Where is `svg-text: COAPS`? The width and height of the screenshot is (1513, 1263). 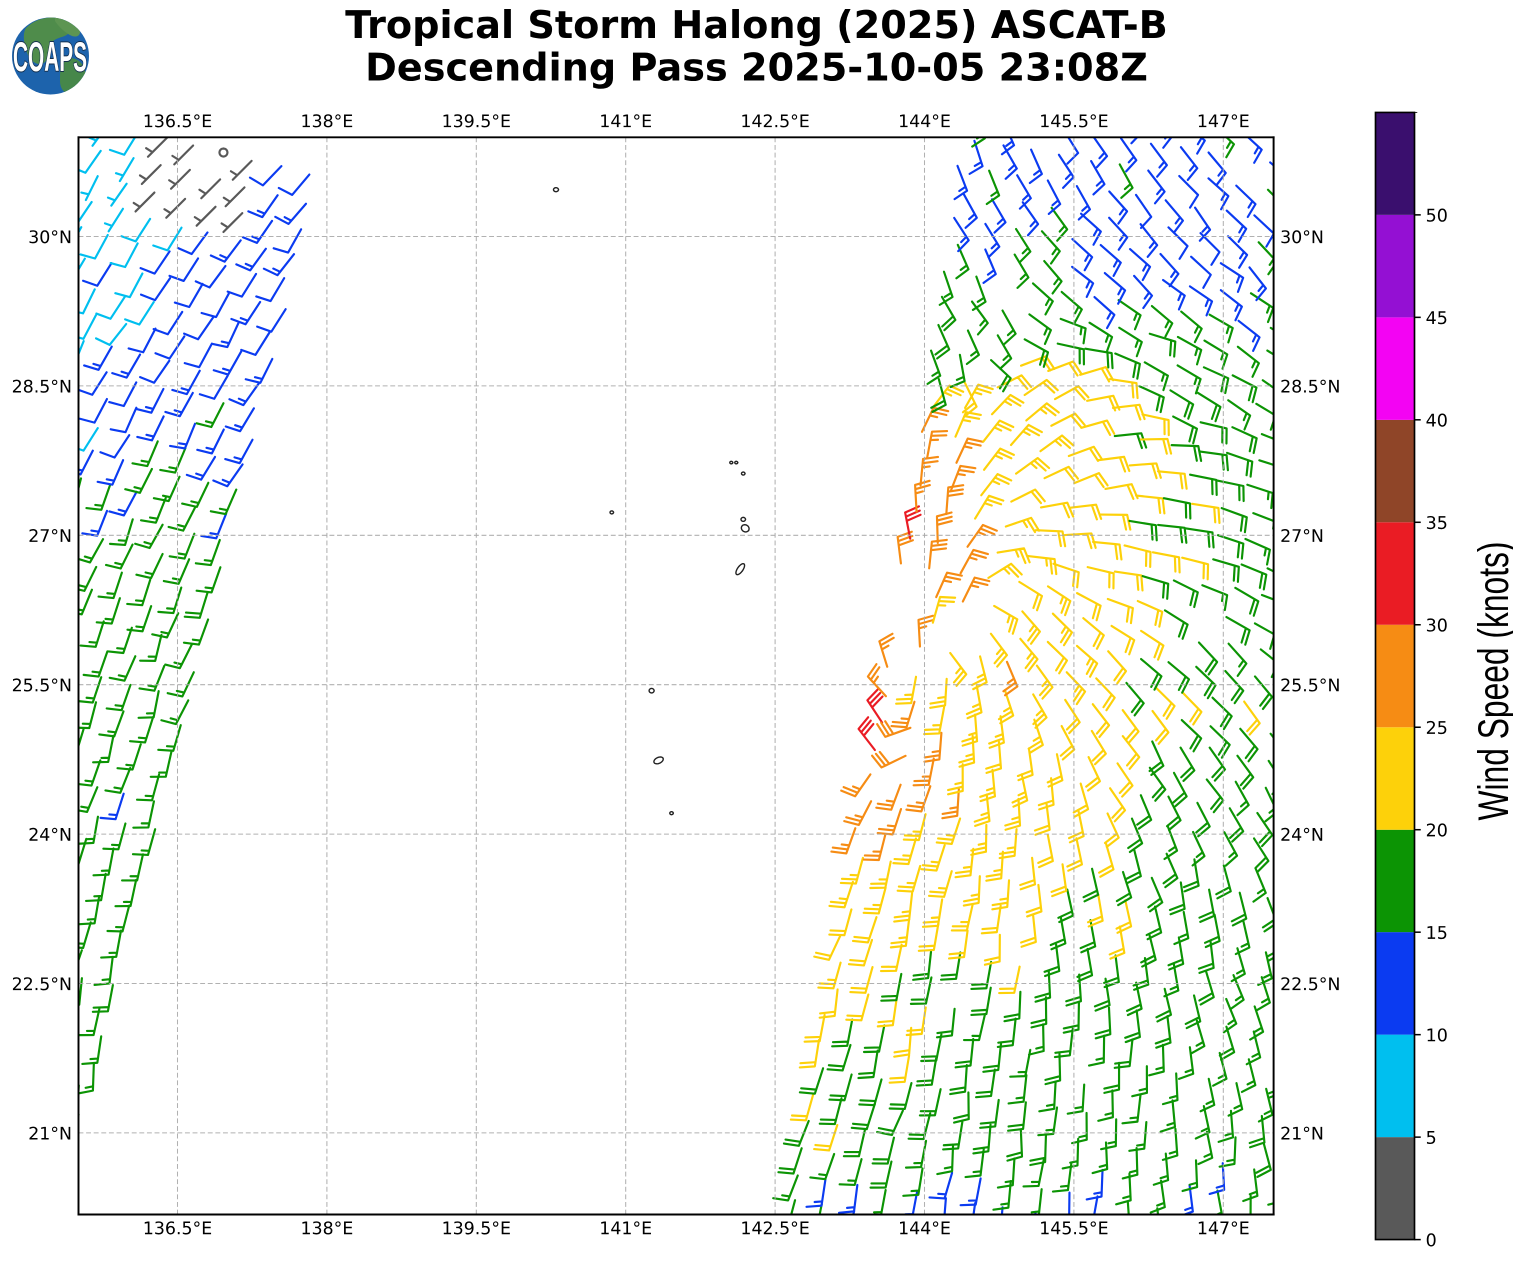
svg-text: COAPS is located at coordinates (50, 56).